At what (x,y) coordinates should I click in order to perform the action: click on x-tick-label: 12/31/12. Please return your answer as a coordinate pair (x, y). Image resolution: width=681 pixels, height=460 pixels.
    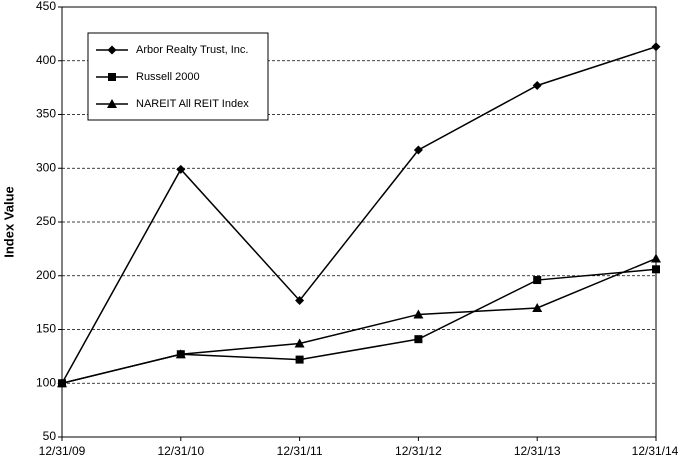
    Looking at the image, I should click on (418, 451).